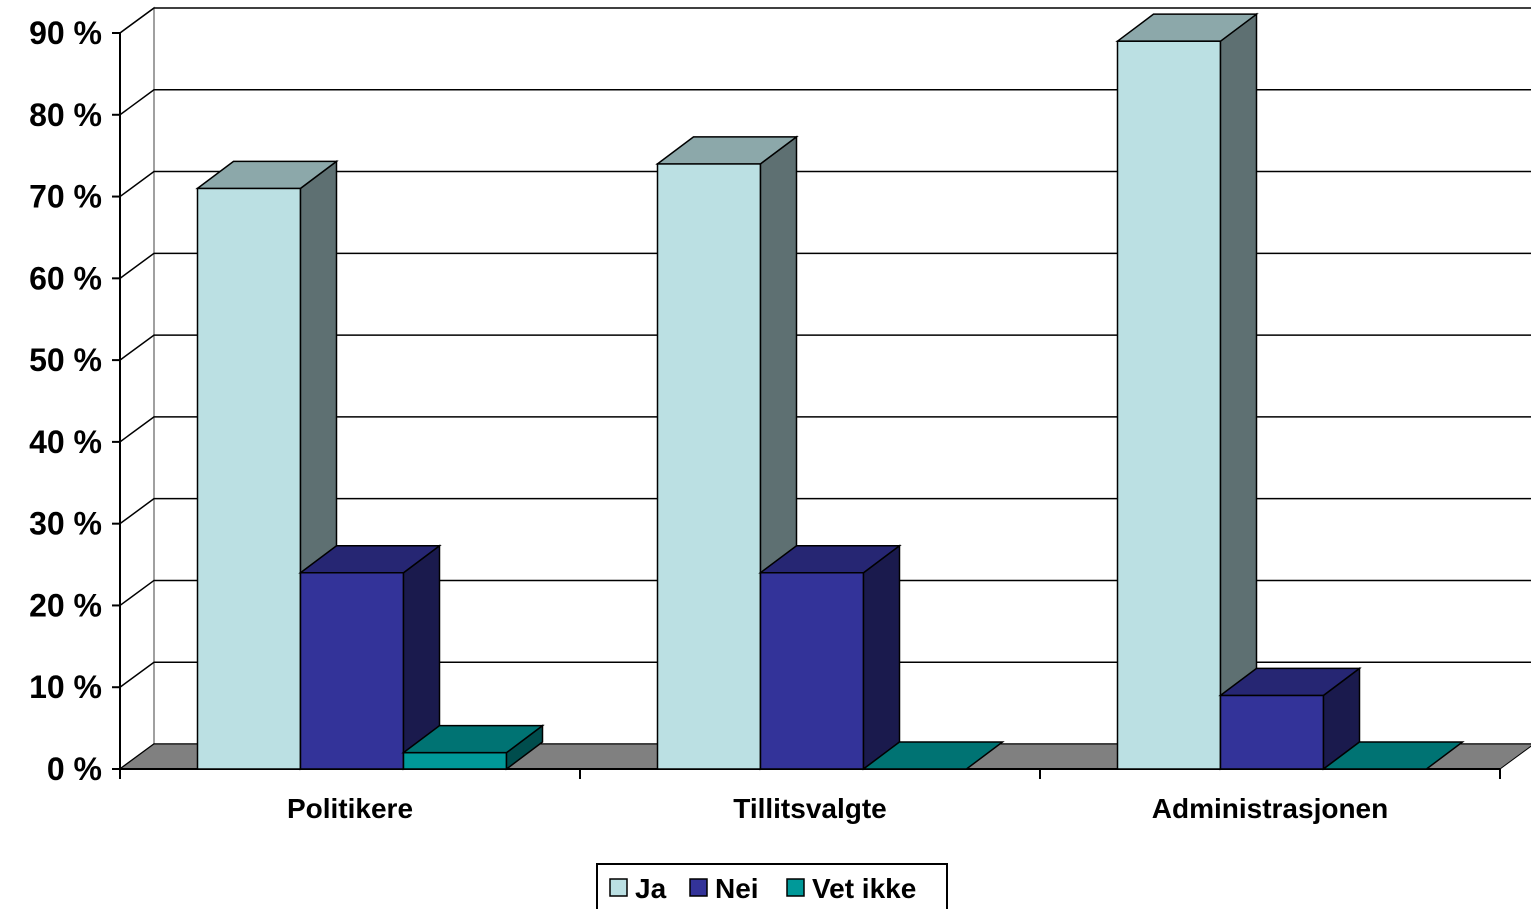 The height and width of the screenshot is (909, 1531). Describe the element at coordinates (65, 442) in the screenshot. I see `y-tick-label: 40 %` at that location.